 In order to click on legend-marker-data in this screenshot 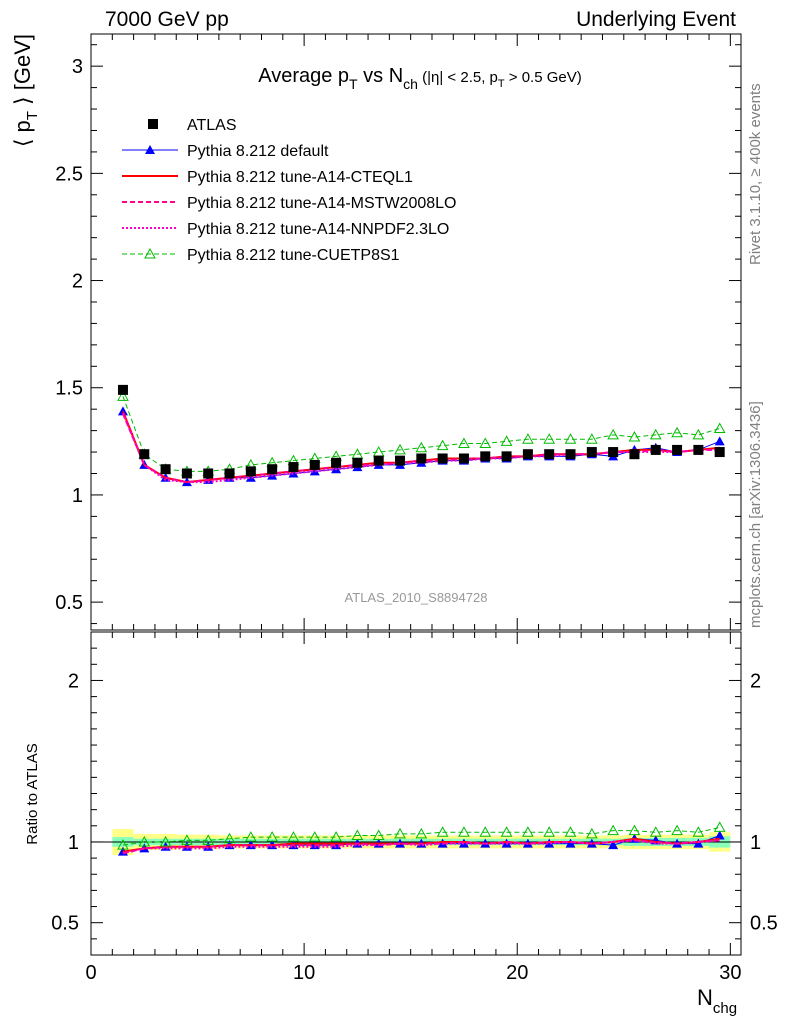, I will do `click(153, 124)`.